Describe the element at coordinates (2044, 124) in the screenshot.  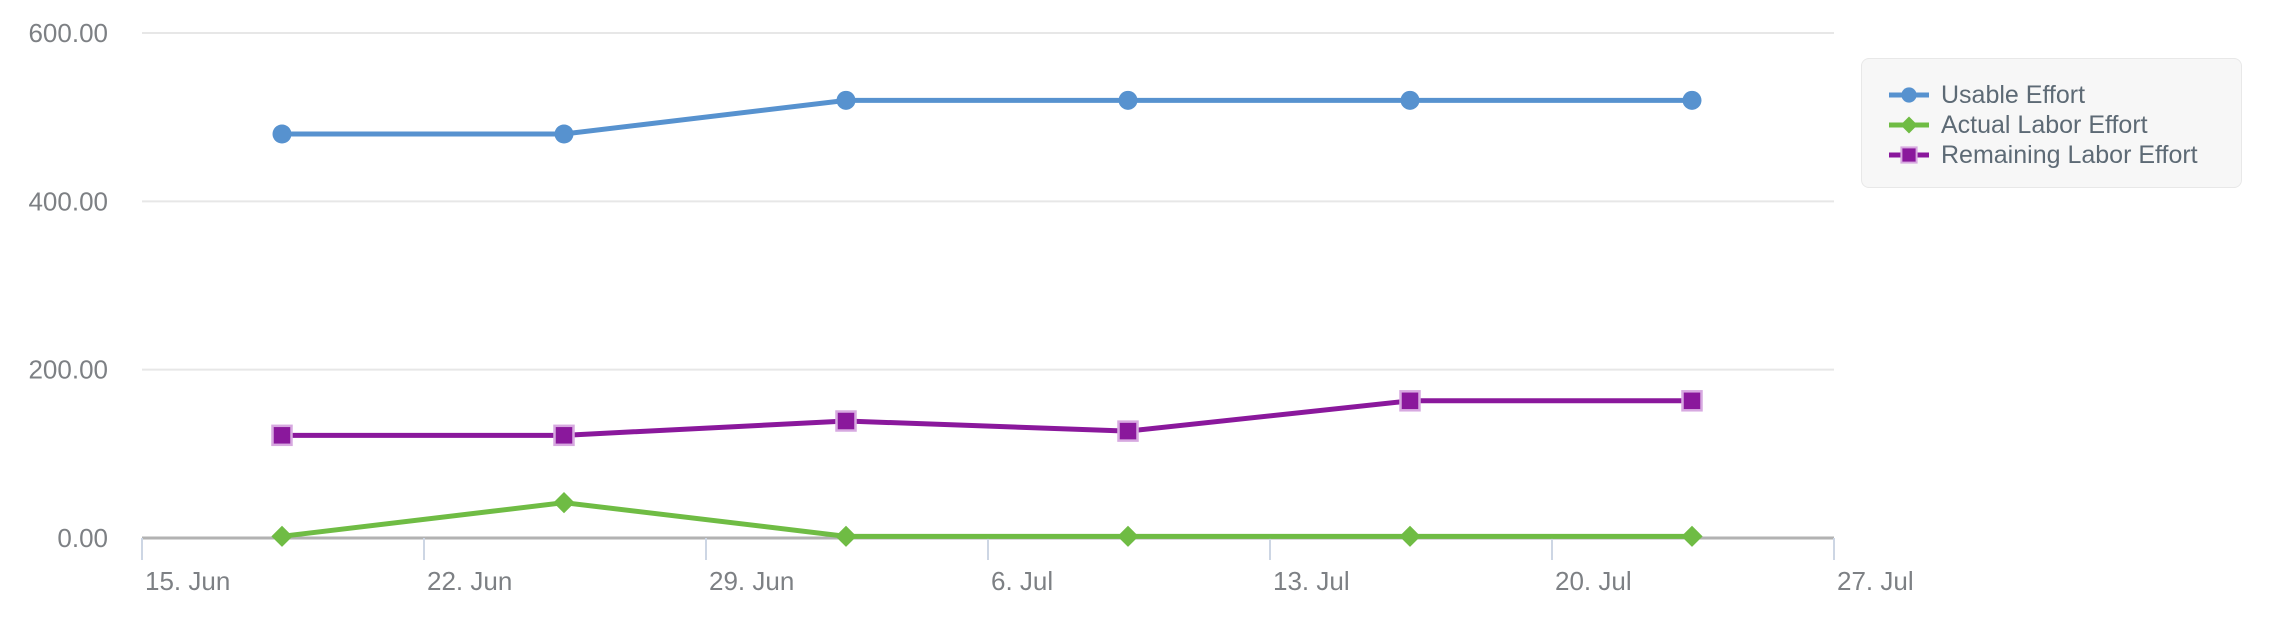
I see `legend-label: Actual Labor Effort` at that location.